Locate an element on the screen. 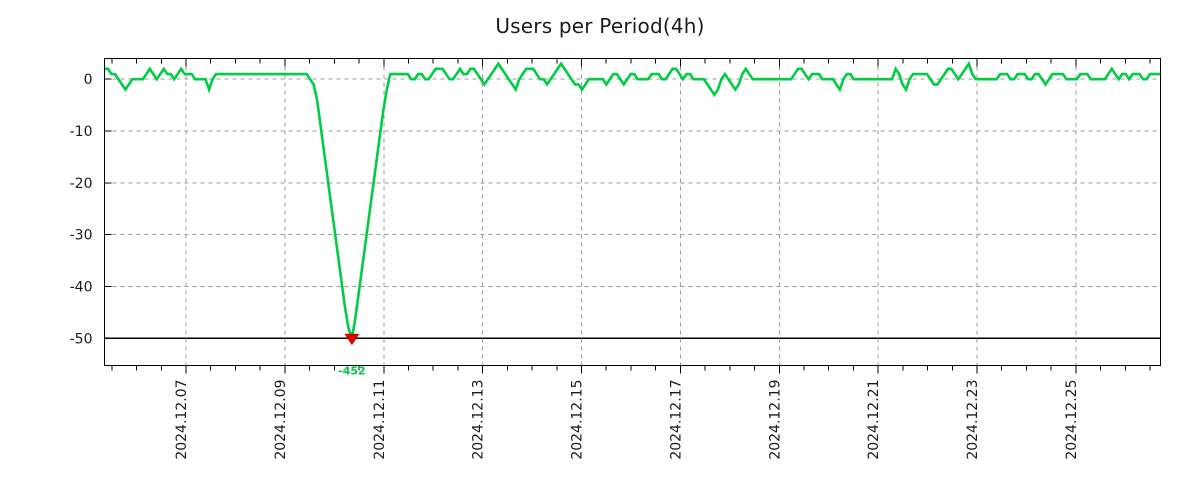 The height and width of the screenshot is (500, 1200). x-axis-tick-label: 2024.12.09 is located at coordinates (281, 420).